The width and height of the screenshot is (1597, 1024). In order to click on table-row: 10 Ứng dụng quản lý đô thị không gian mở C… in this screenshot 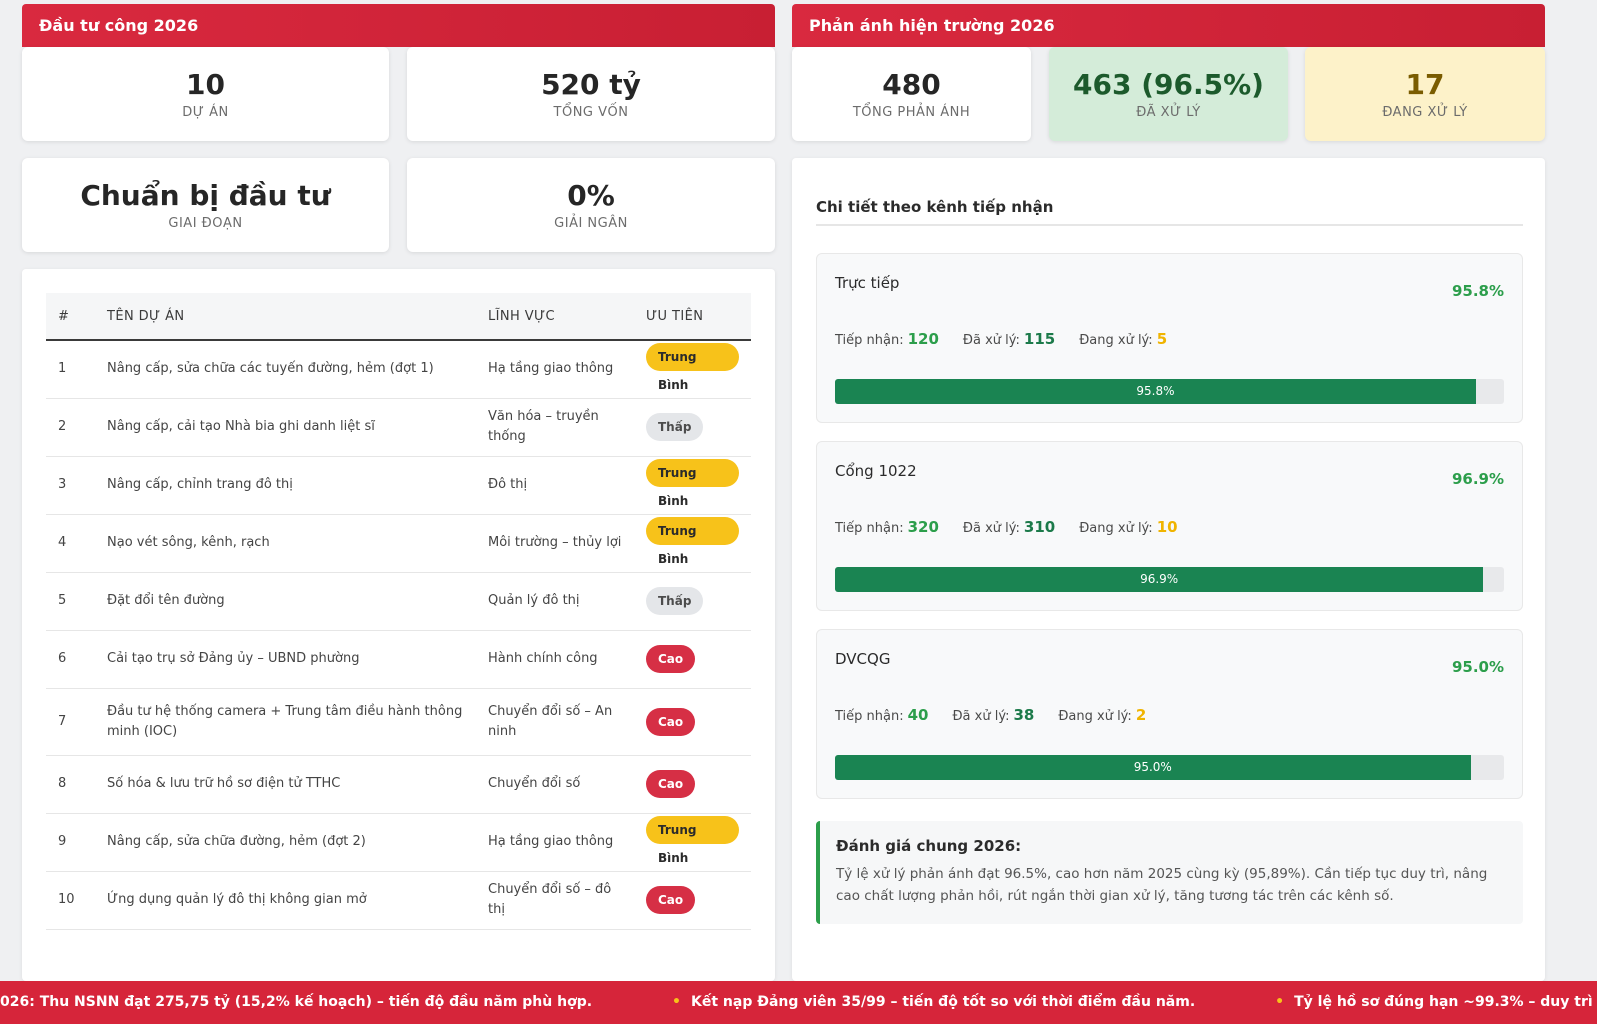, I will do `click(398, 900)`.